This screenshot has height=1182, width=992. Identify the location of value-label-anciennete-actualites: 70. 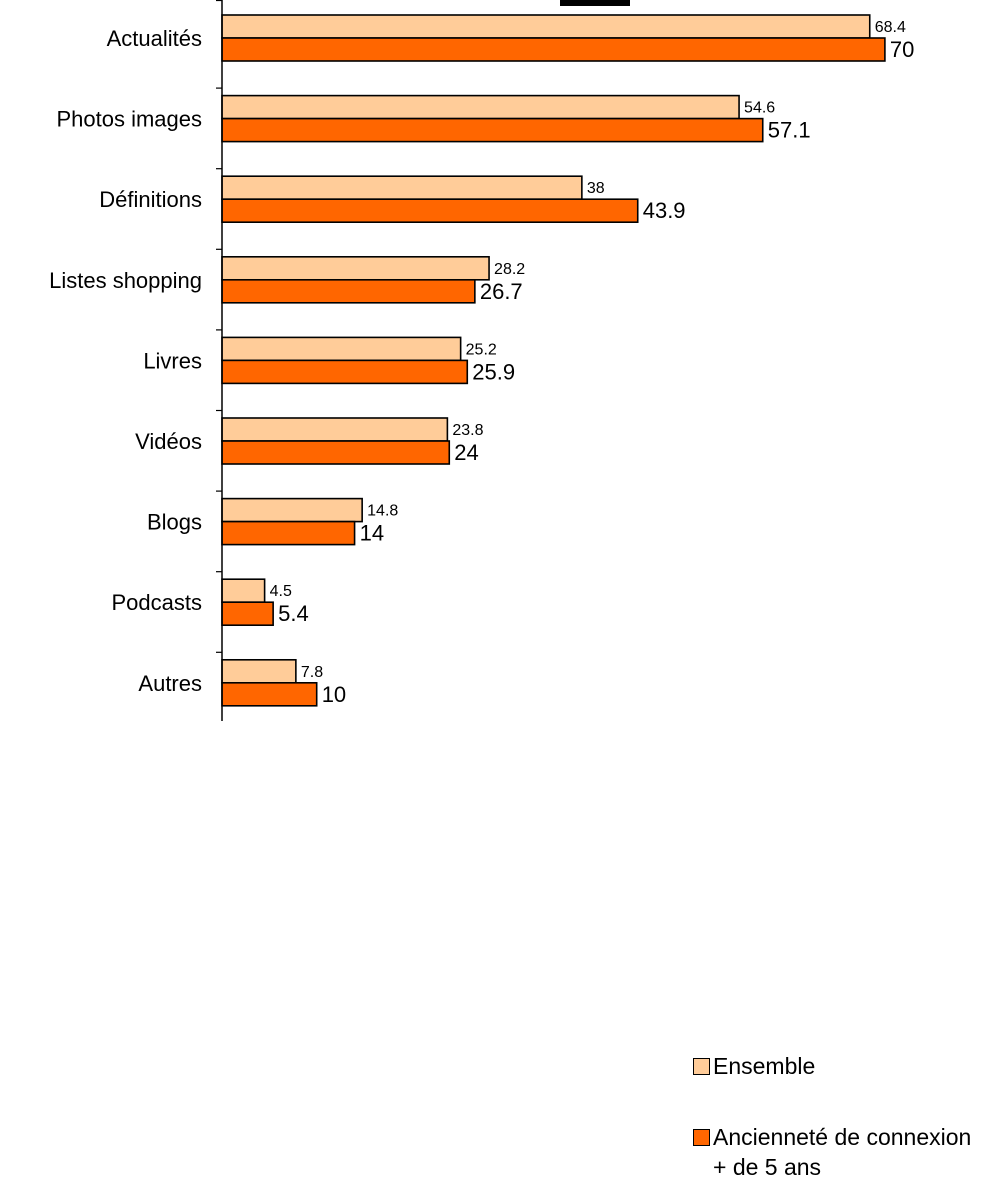
(902, 49).